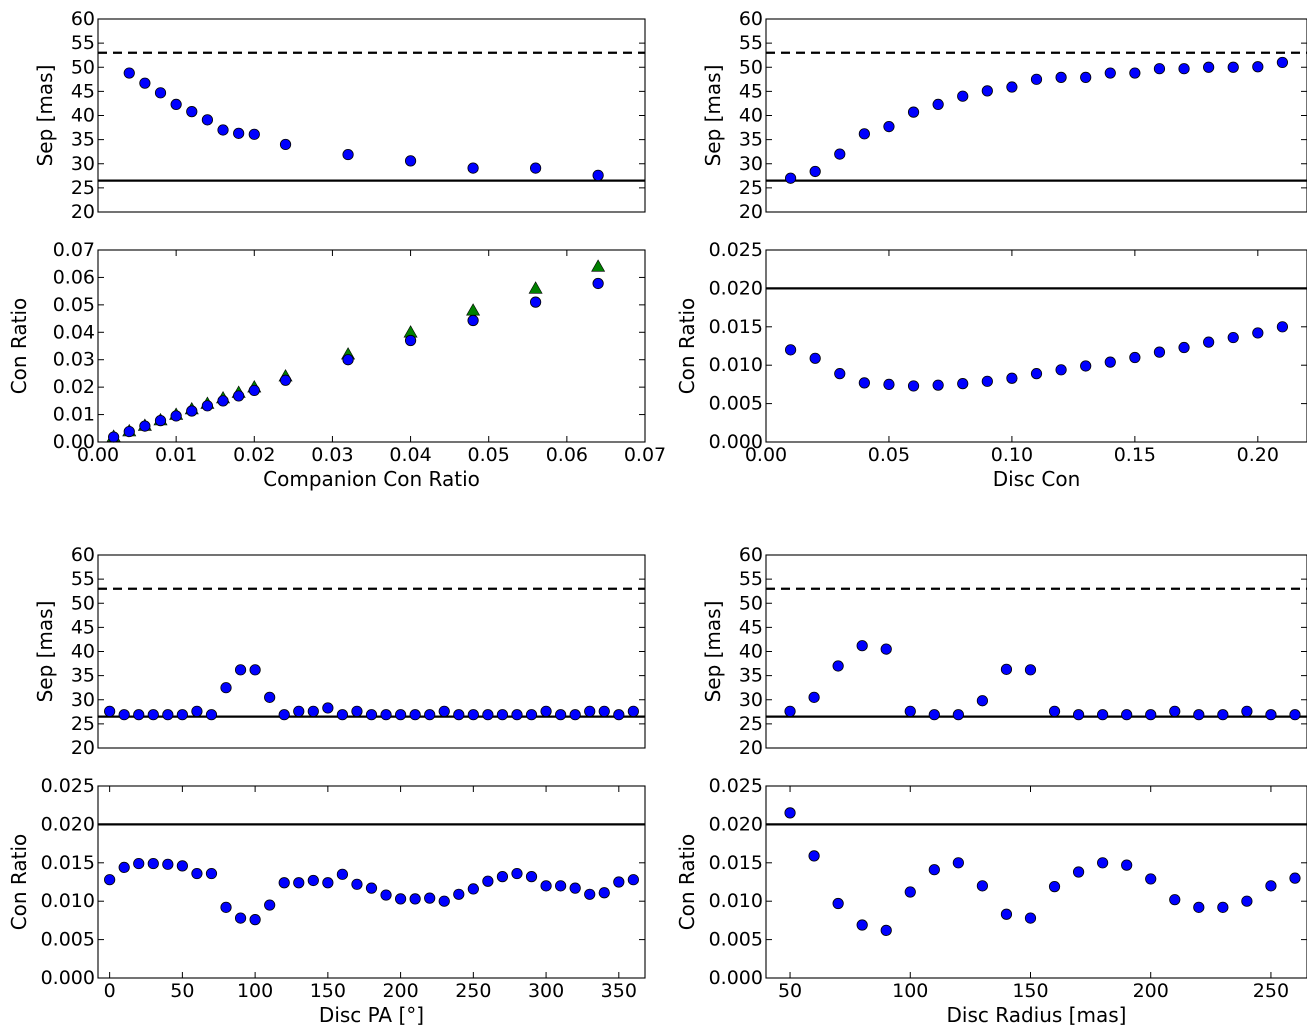 The height and width of the screenshot is (1028, 1307). What do you see at coordinates (255, 991) in the screenshot?
I see `x-tick-label: 100` at bounding box center [255, 991].